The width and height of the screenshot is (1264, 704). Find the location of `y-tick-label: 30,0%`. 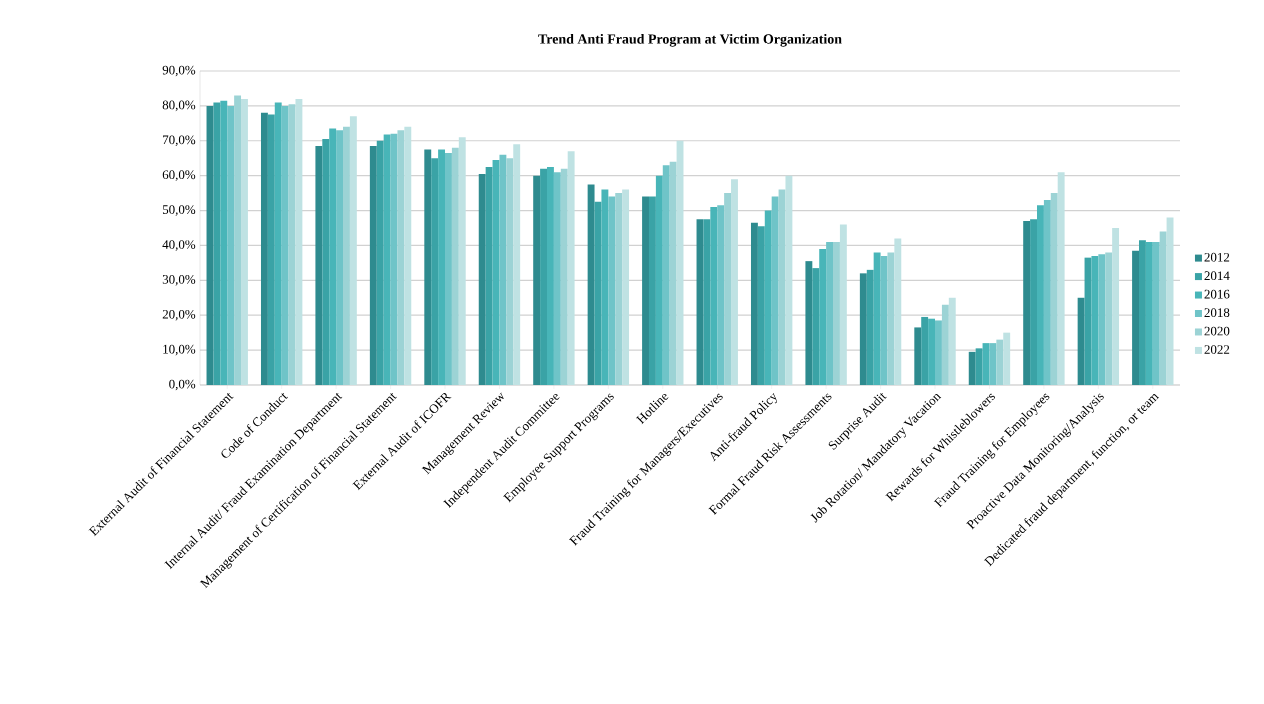

y-tick-label: 30,0% is located at coordinates (179, 280).